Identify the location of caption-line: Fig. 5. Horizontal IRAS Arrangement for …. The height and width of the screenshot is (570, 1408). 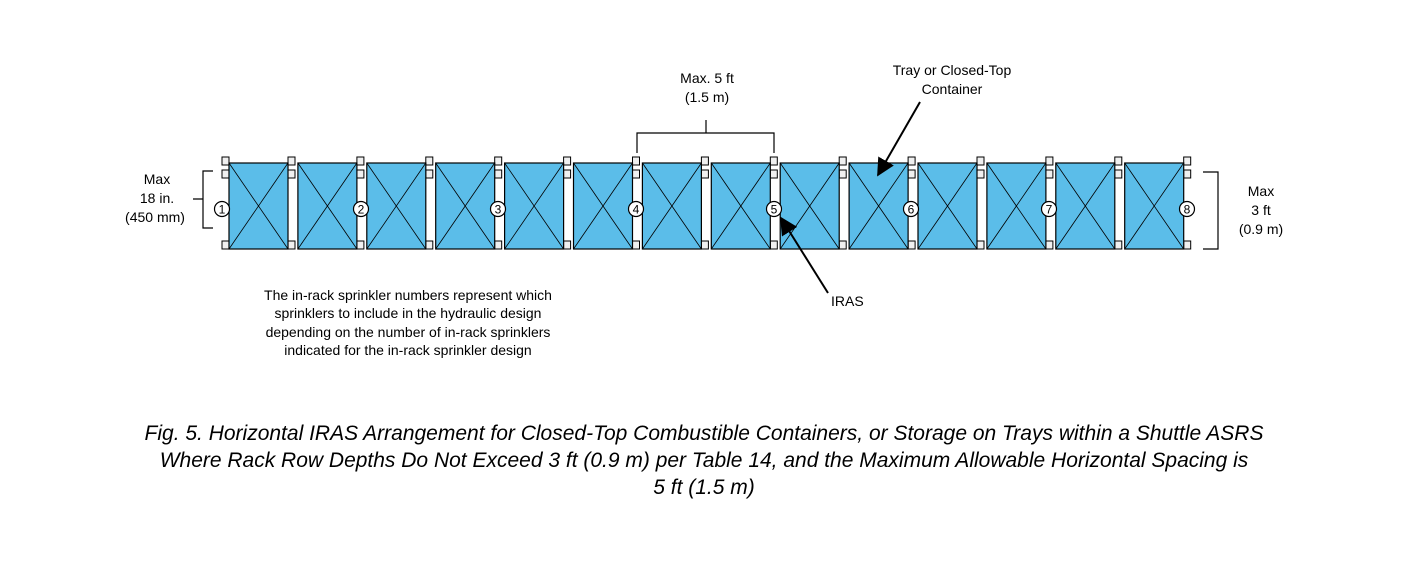
(704, 433).